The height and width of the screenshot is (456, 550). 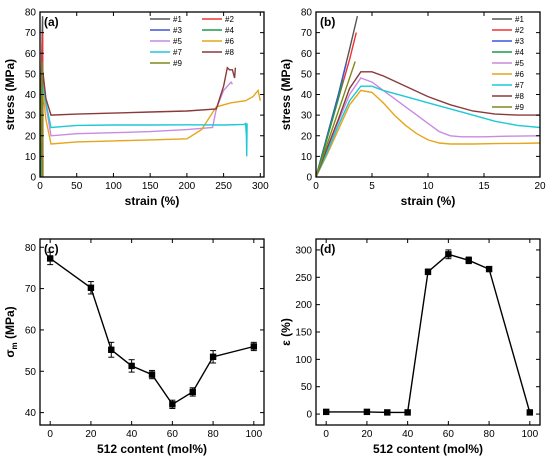 I want to click on x-tick-label: 5, so click(x=372, y=186).